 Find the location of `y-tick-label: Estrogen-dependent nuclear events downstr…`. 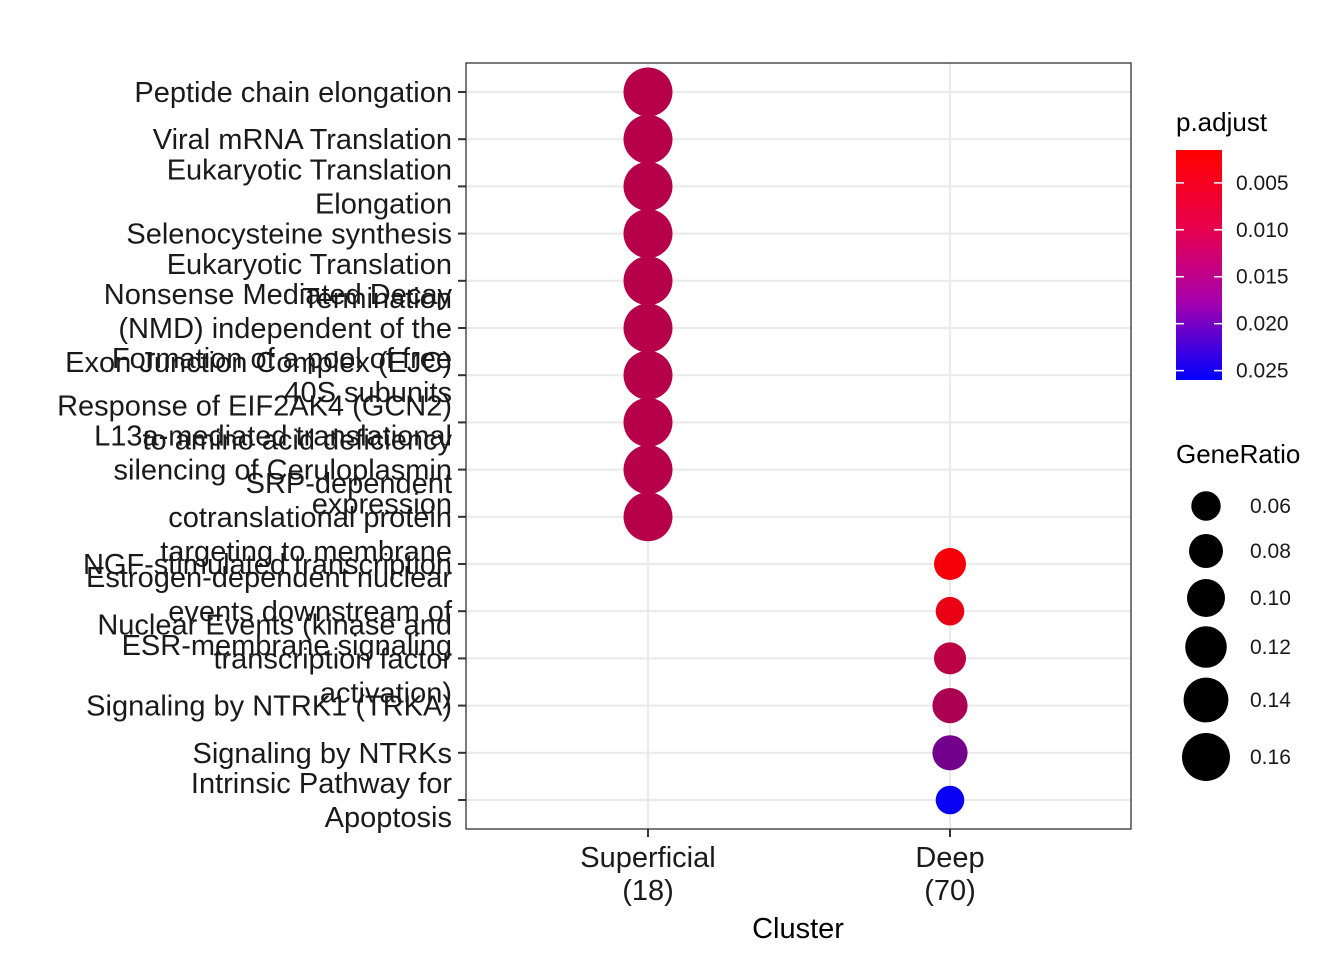

y-tick-label: Estrogen-dependent nuclear events downstr… is located at coordinates (269, 612).